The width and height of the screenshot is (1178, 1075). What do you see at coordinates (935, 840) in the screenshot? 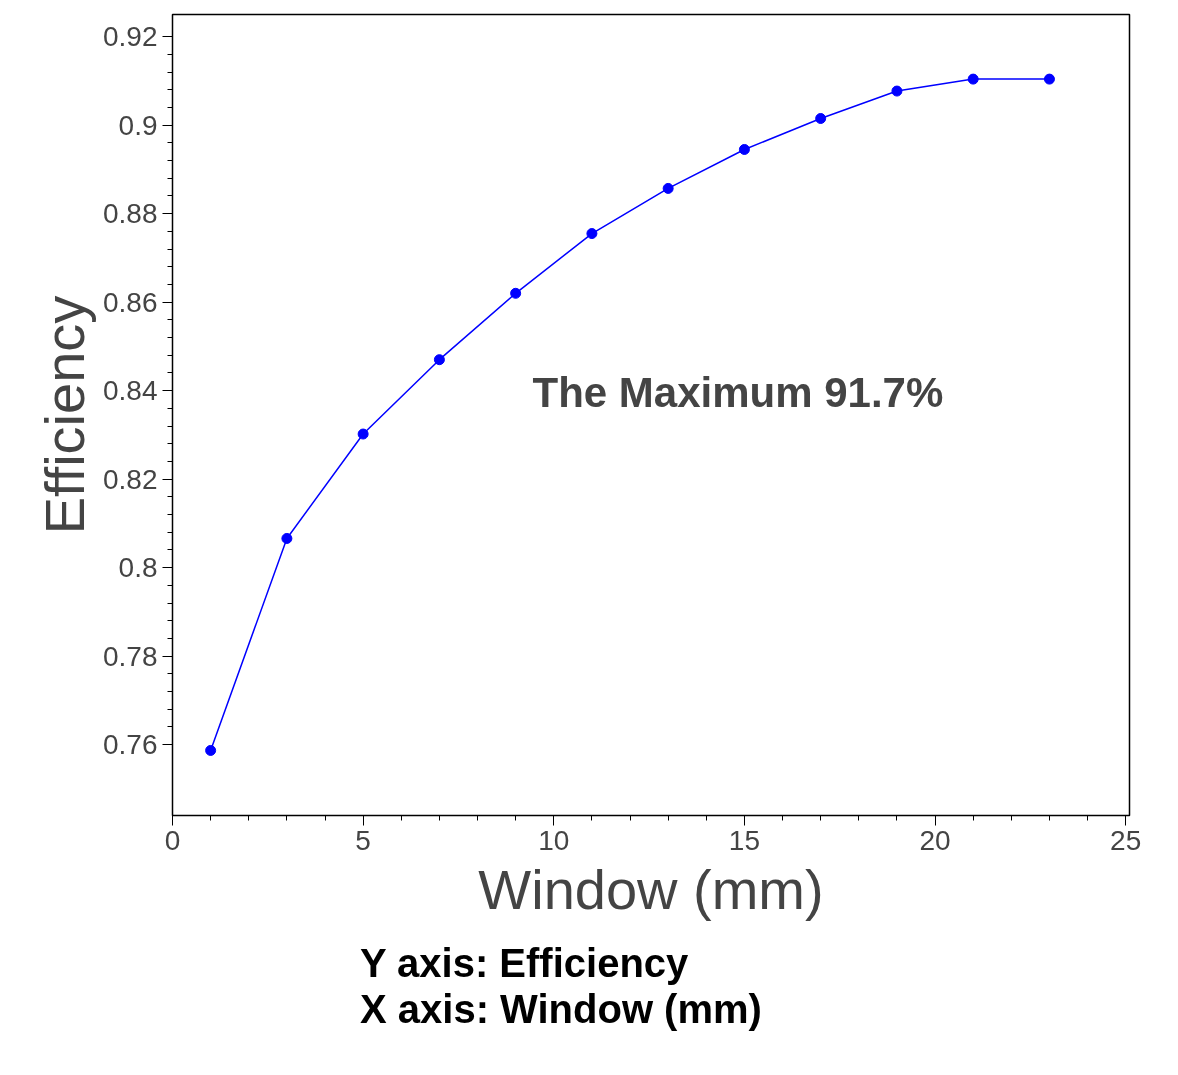
I see `x-tick-label: 20` at bounding box center [935, 840].